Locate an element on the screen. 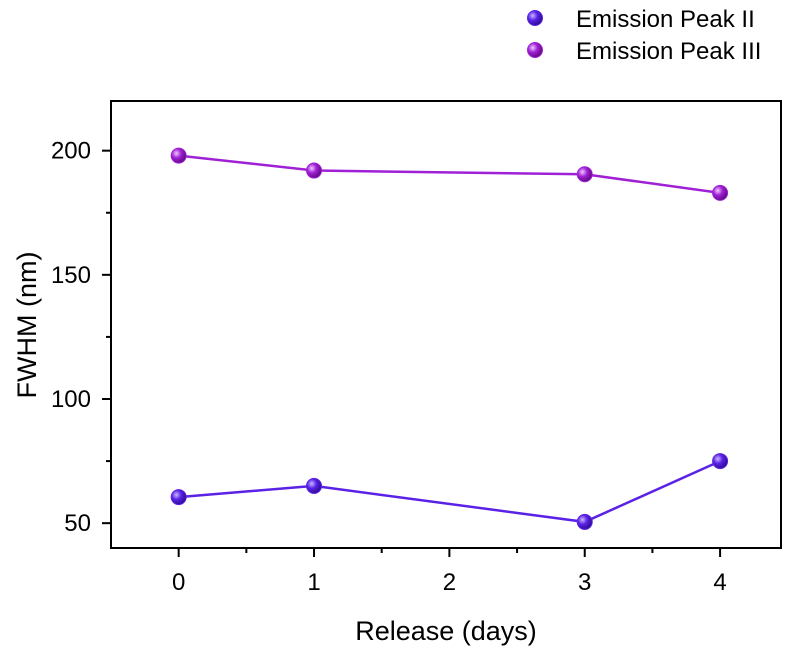  x-tick-label: 0 is located at coordinates (178, 582).